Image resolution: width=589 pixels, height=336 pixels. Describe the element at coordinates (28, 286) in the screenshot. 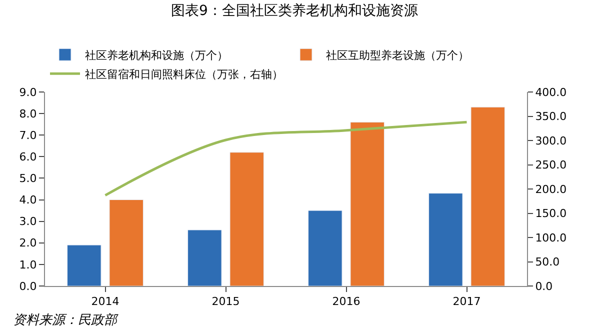

I see `y-tick-label: 0.0` at that location.